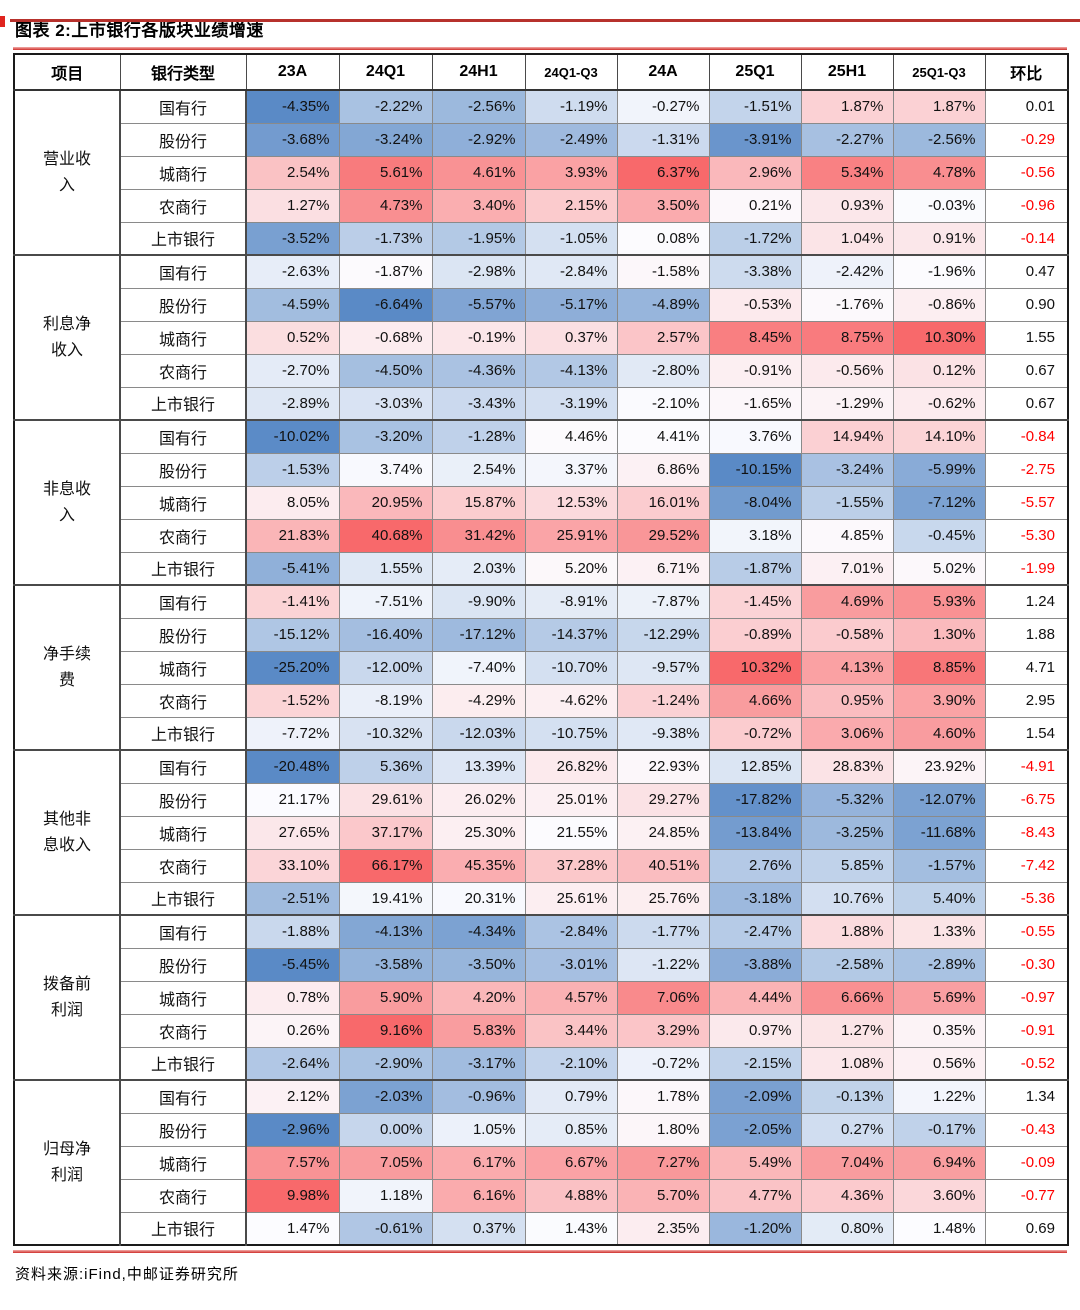 The width and height of the screenshot is (1080, 1310). I want to click on qoq-cell: -4.91, so click(1026, 766).